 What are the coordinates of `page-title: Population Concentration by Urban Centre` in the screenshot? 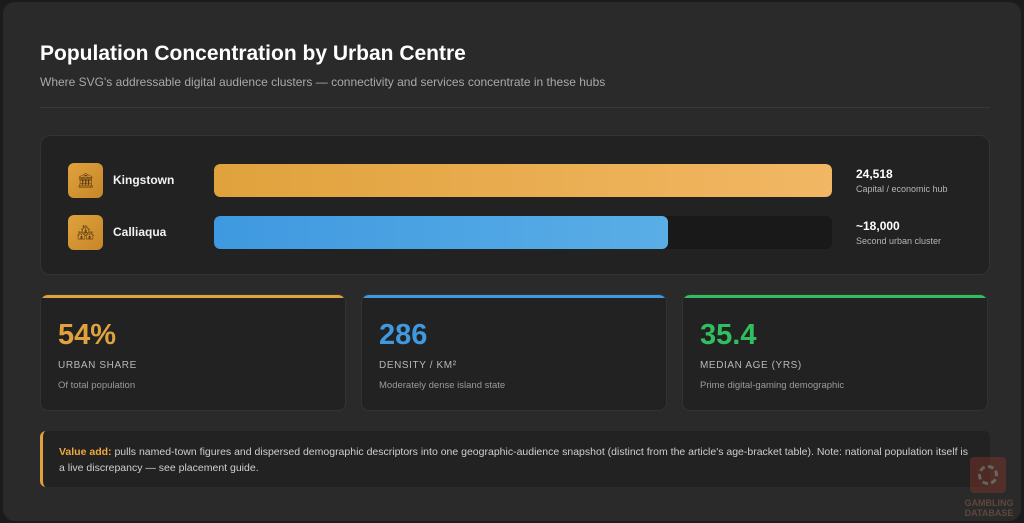 It's located at (253, 53).